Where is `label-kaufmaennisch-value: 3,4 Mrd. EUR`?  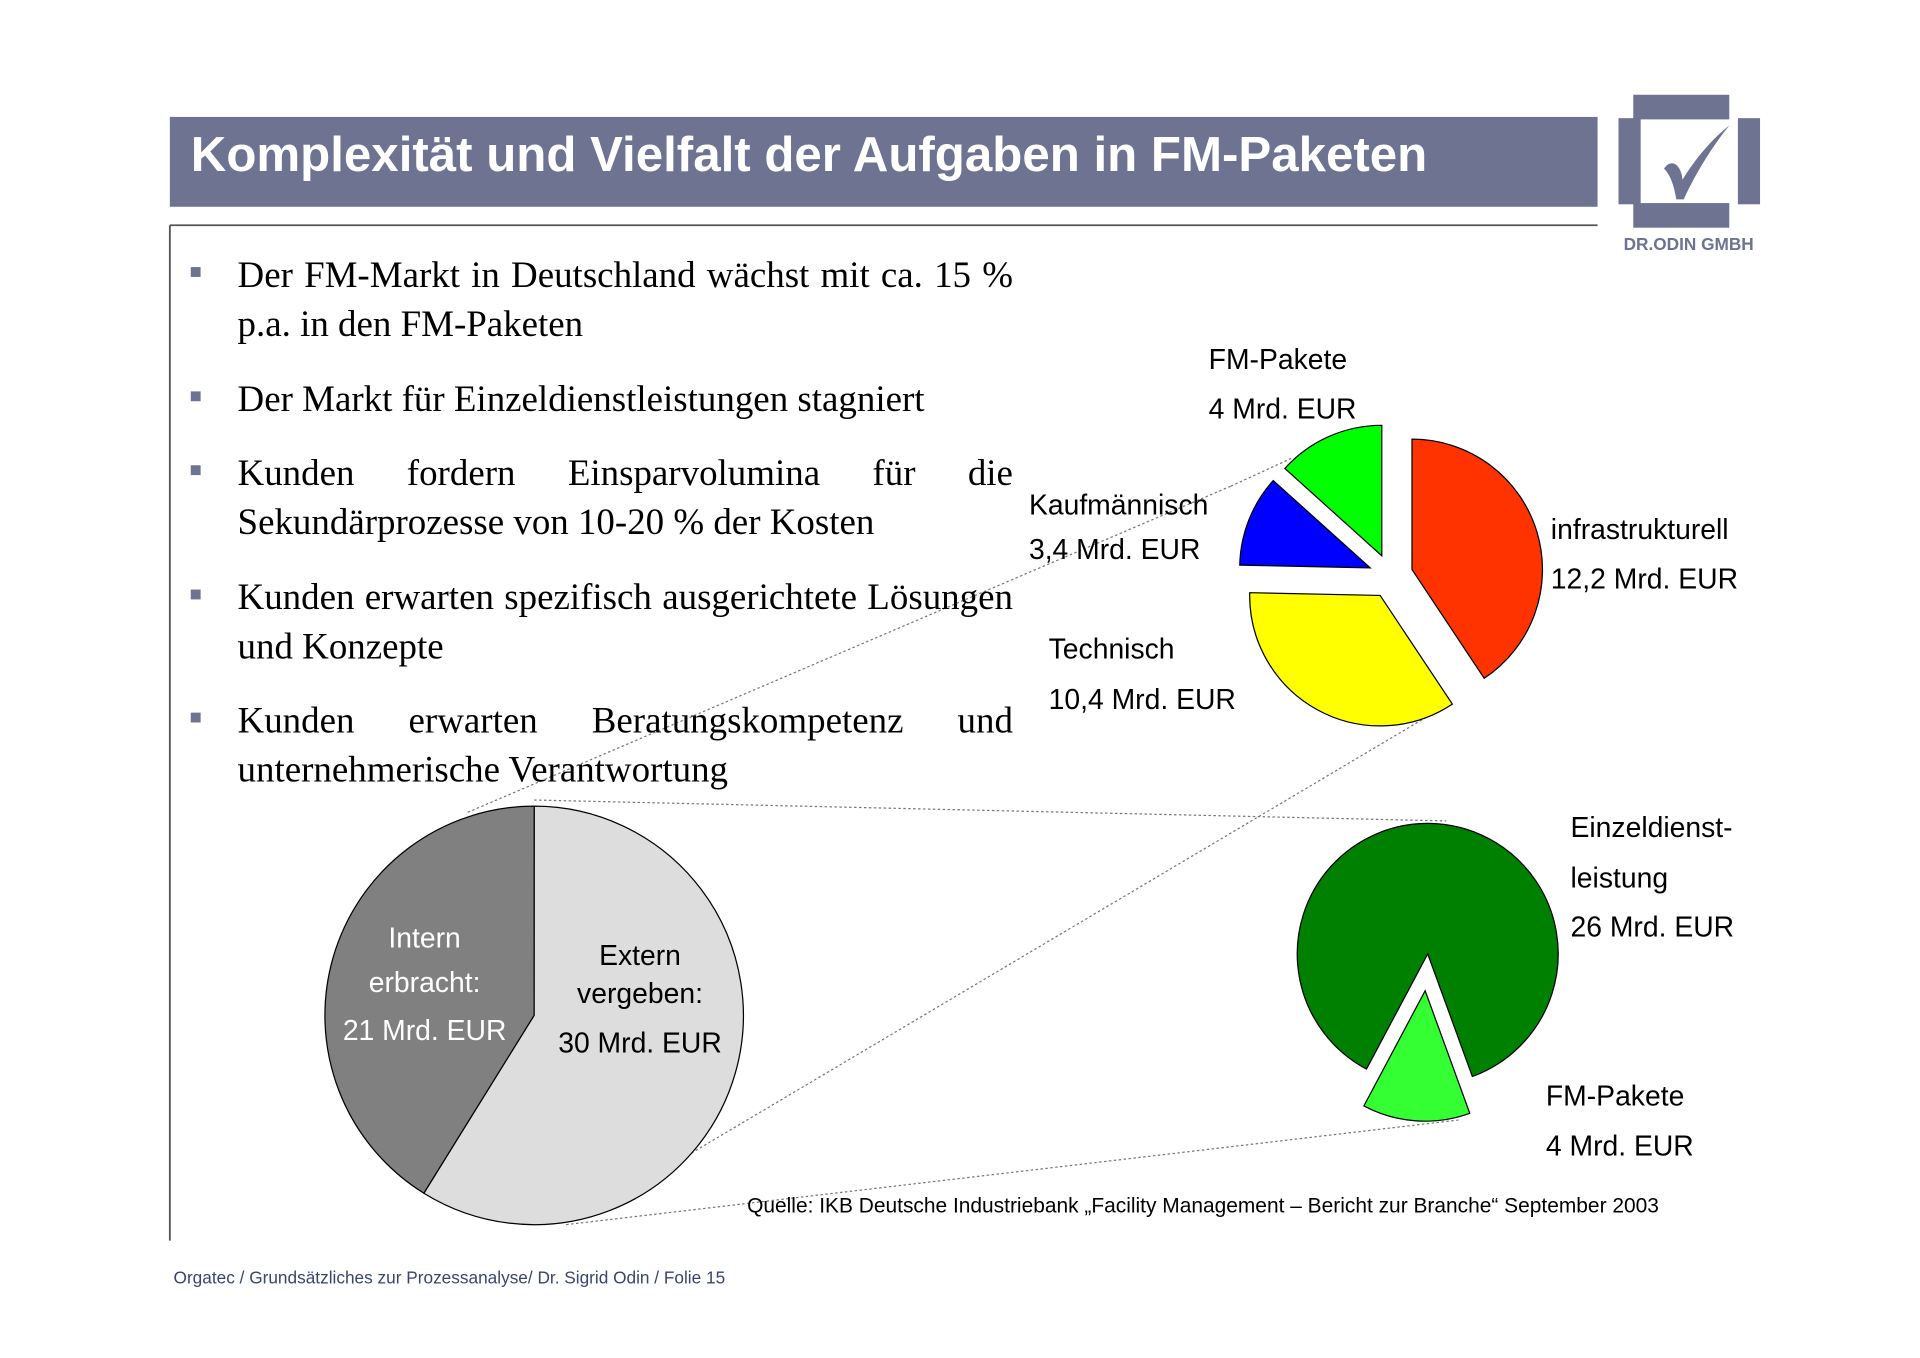
label-kaufmaennisch-value: 3,4 Mrd. EUR is located at coordinates (1114, 548).